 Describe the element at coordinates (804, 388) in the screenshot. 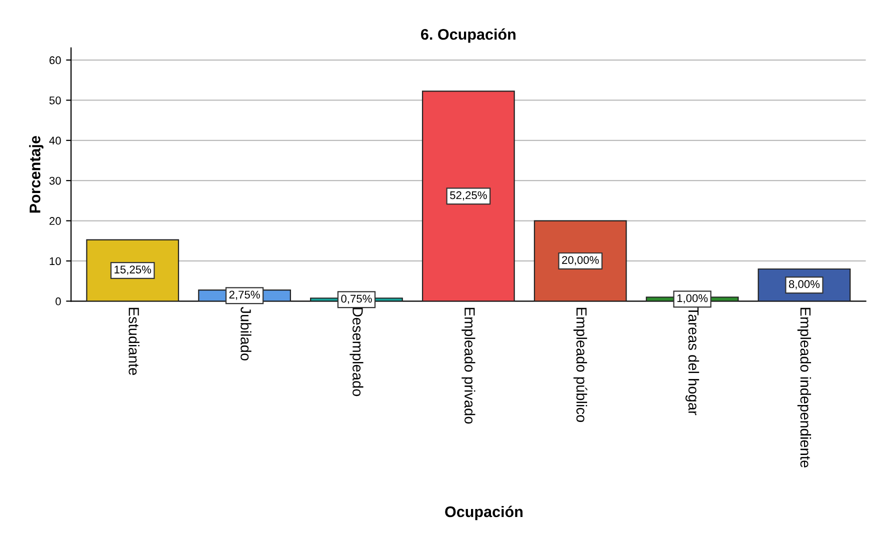

I see `x-tick-label: Empleado independiente` at that location.